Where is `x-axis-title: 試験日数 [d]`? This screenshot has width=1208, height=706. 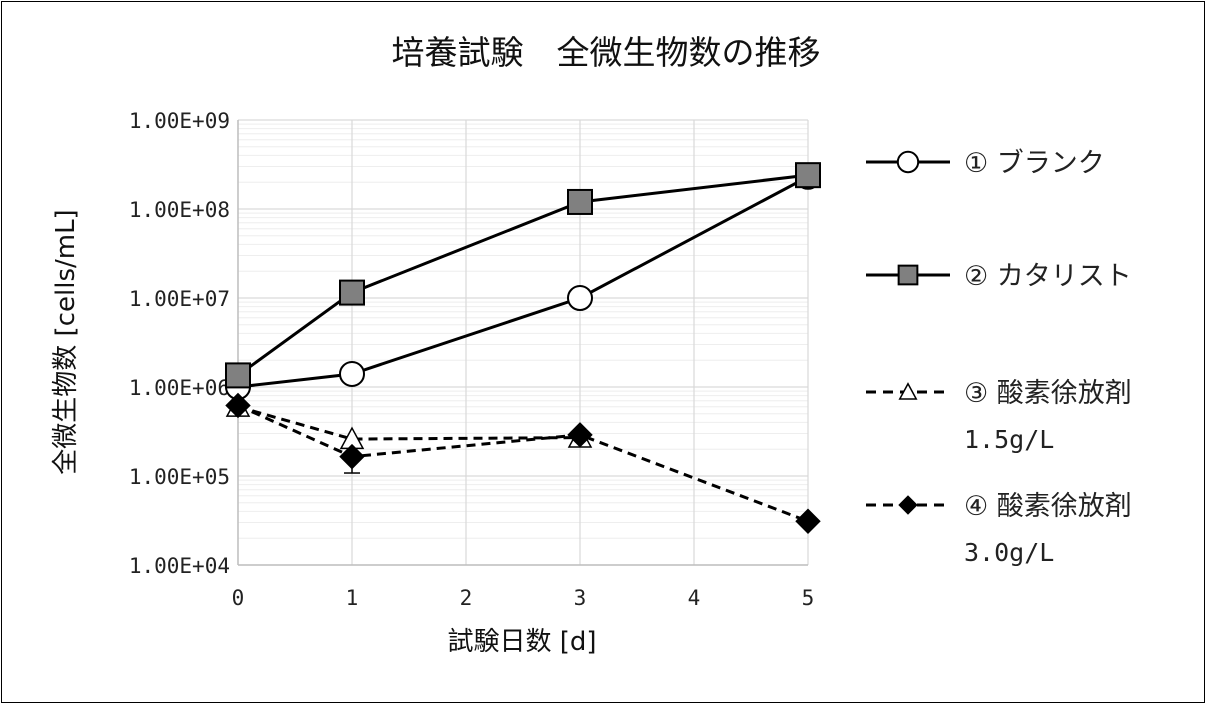
x-axis-title: 試験日数 [d] is located at coordinates (521, 642).